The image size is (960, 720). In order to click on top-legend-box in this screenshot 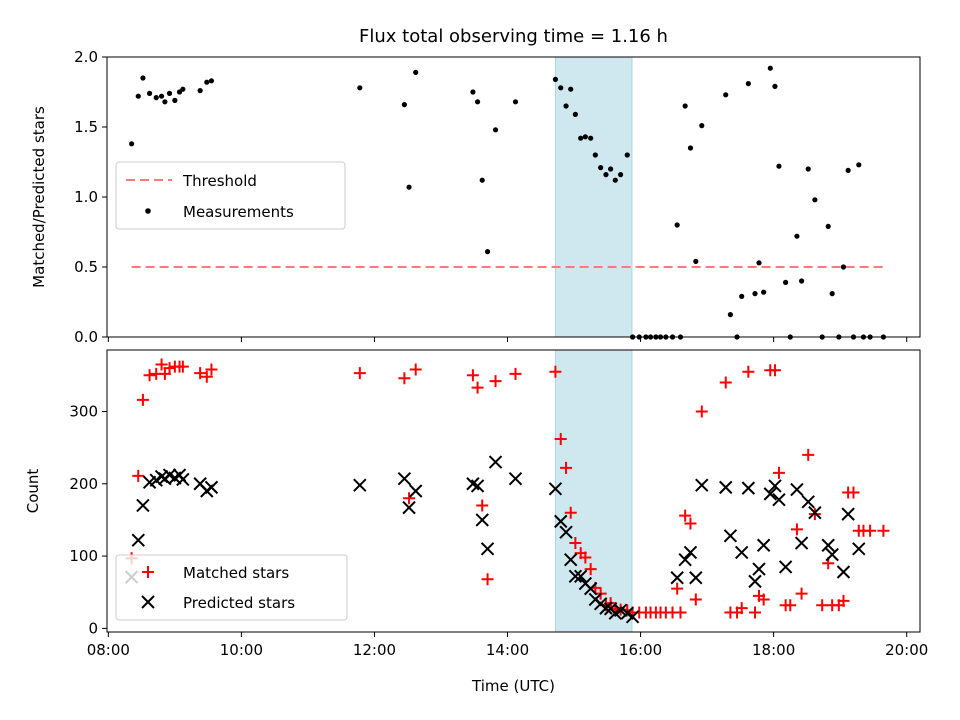, I will do `click(230, 195)`.